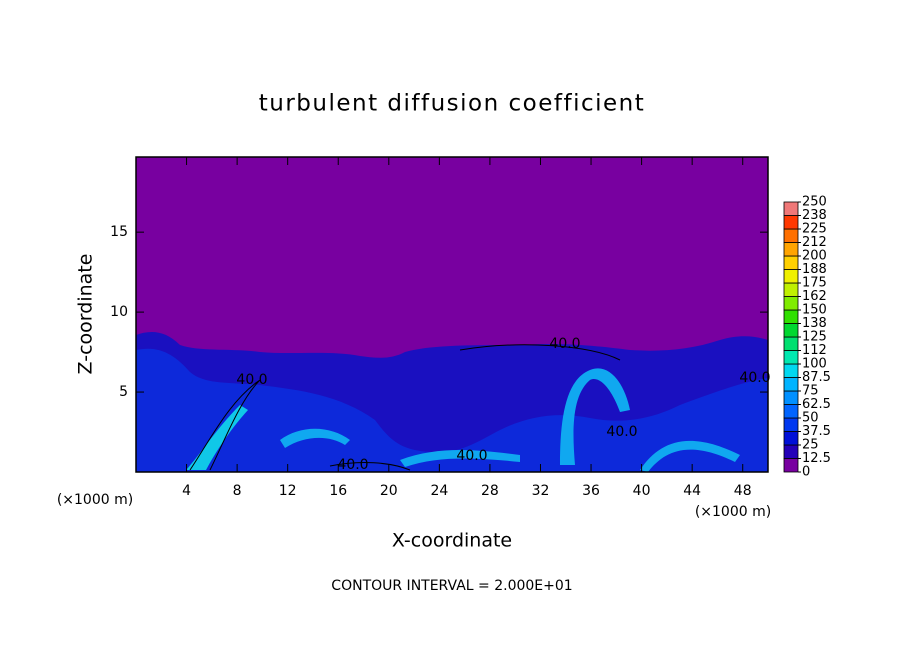 Image resolution: width=904 pixels, height=654 pixels. What do you see at coordinates (237, 491) in the screenshot?
I see `x-tick-label: 8` at bounding box center [237, 491].